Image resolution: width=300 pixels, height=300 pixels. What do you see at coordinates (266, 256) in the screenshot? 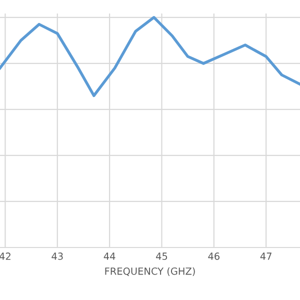
I see `x-tick-label: 47` at bounding box center [266, 256].